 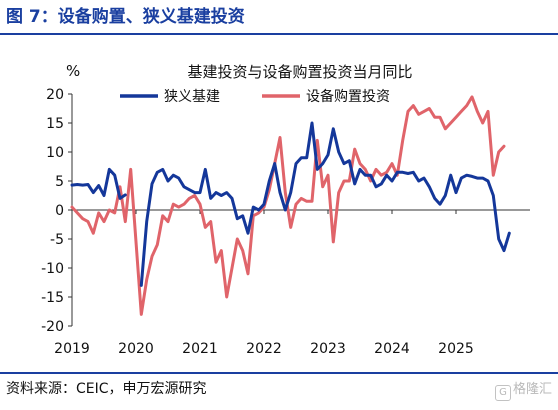 I want to click on x-tick-label: 2019, so click(x=72, y=349).